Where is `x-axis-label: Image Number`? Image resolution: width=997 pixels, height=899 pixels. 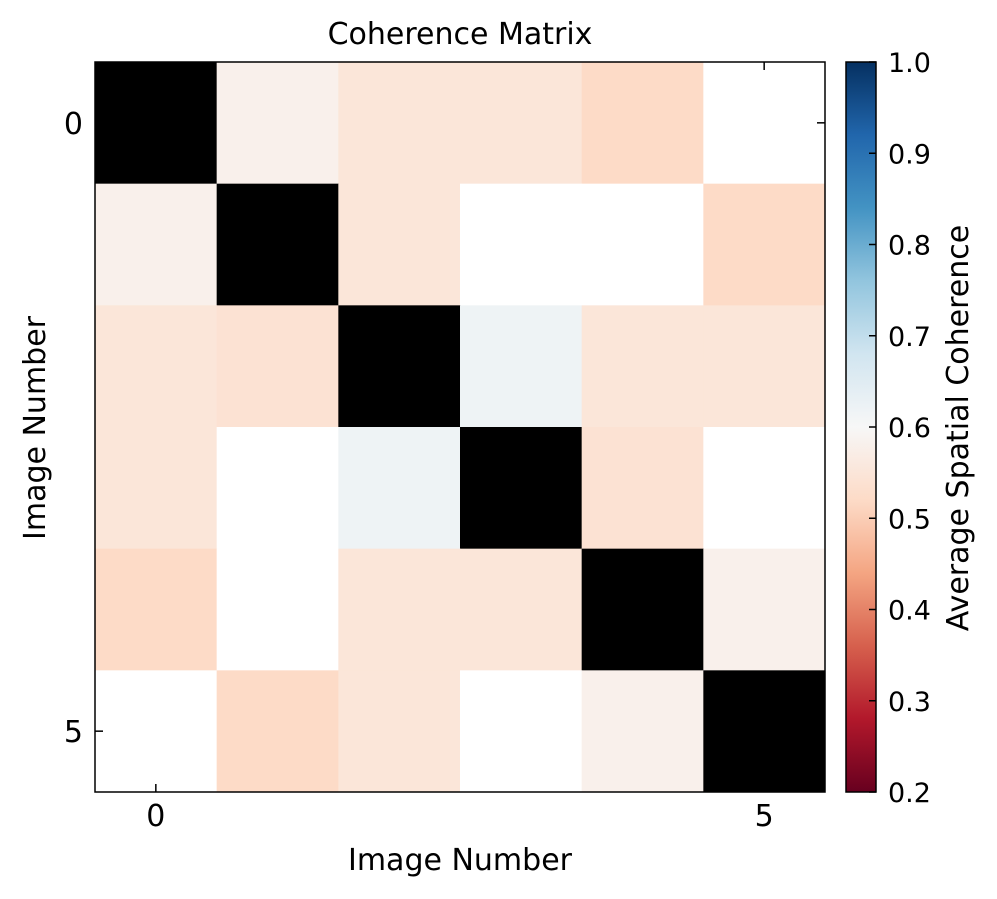
x-axis-label: Image Number is located at coordinates (460, 860).